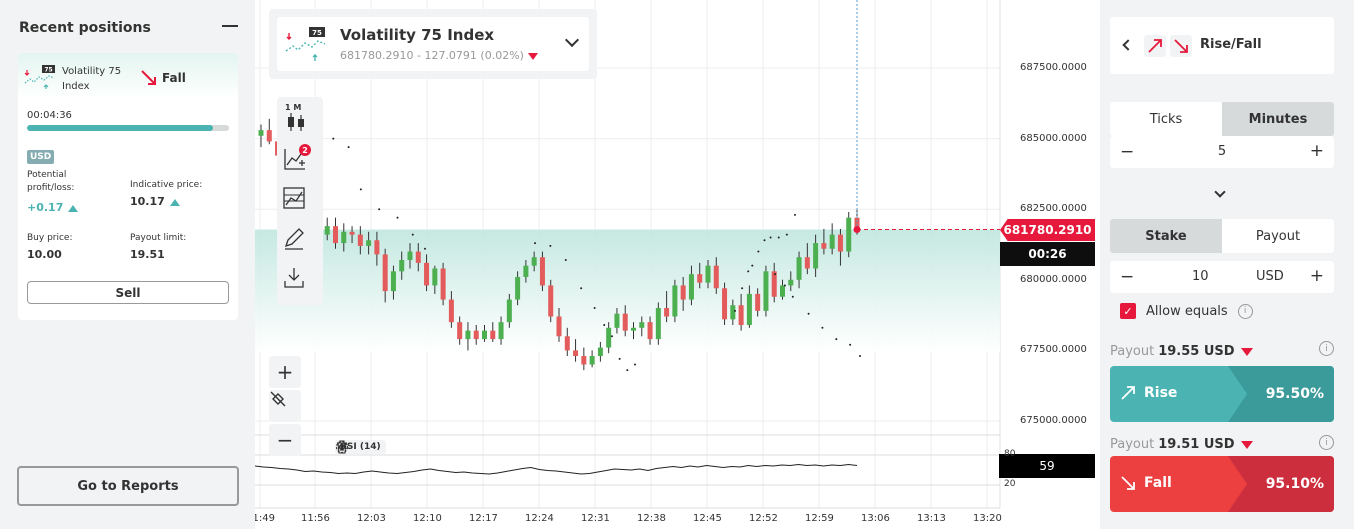 Image resolution: width=1354 pixels, height=529 pixels. What do you see at coordinates (1222, 394) in the screenshot?
I see `rise-button: Rise 95.50%` at bounding box center [1222, 394].